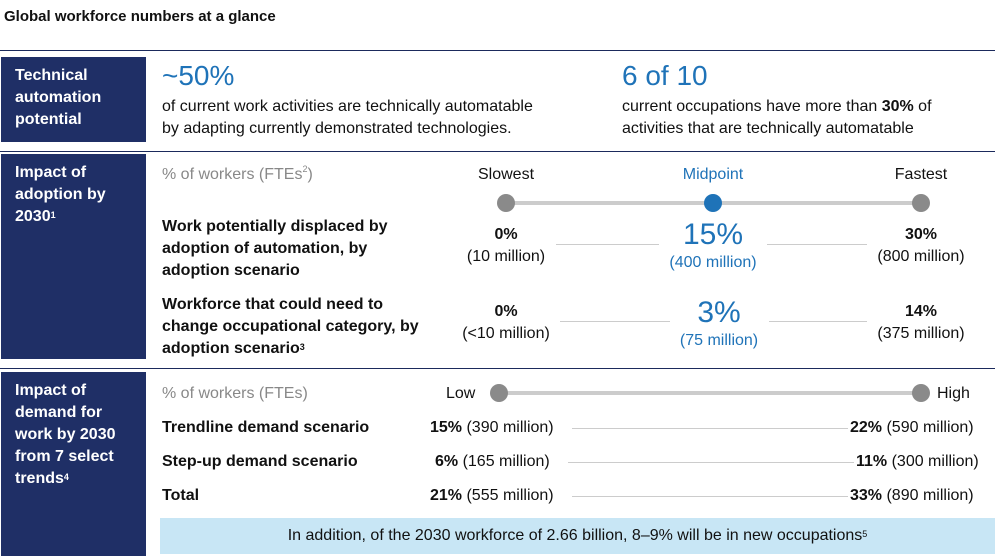 Image resolution: width=995 pixels, height=558 pixels. Describe the element at coordinates (506, 246) in the screenshot. I see `slowest-value: 0% (10 million)` at that location.